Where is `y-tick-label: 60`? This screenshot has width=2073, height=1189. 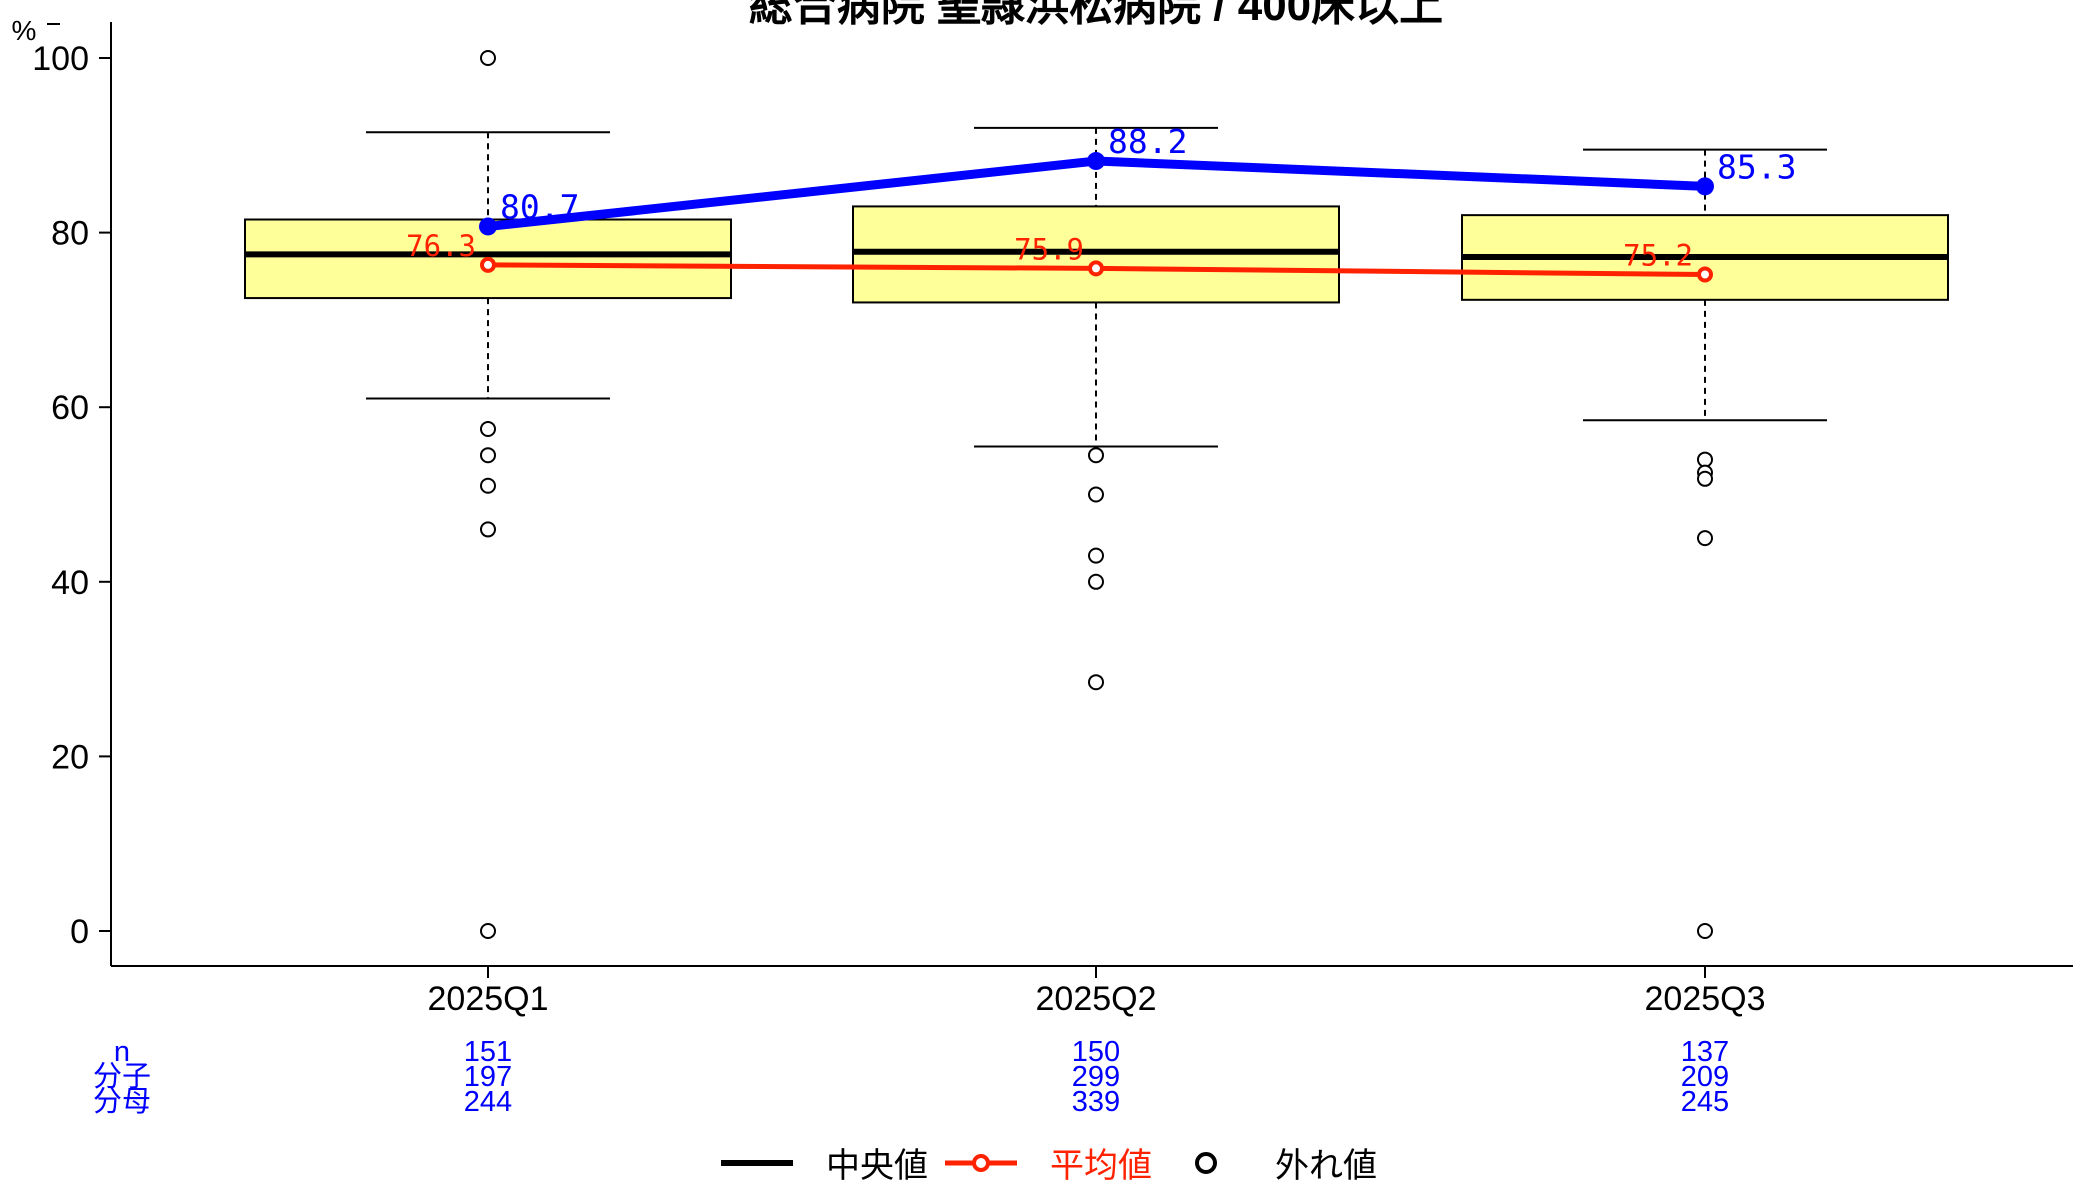 y-tick-label: 60 is located at coordinates (70, 408).